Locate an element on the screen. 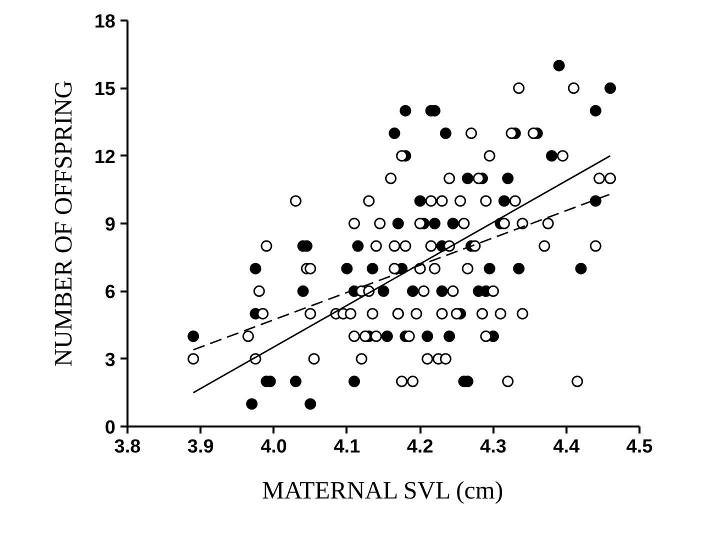  y-tick-label: 18 is located at coordinates (105, 22).